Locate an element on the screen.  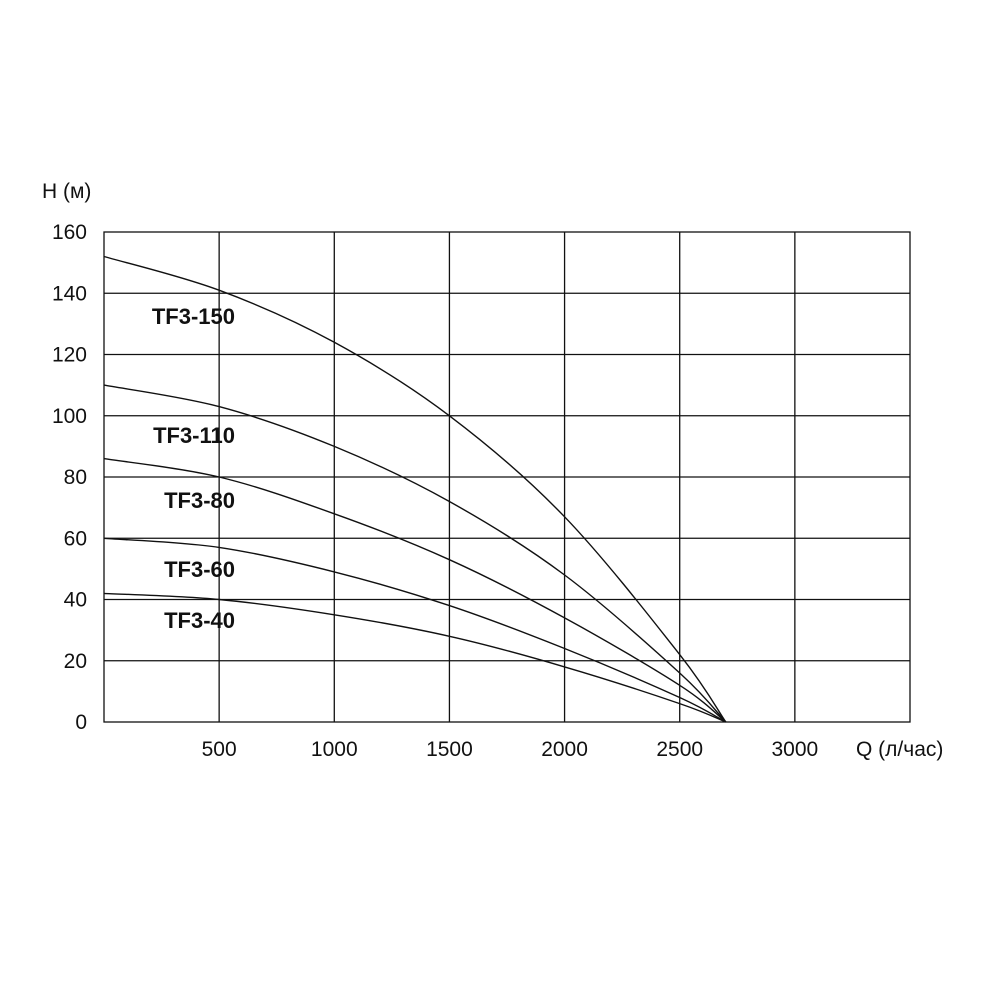
series-label-tf3-80: TF3-80 is located at coordinates (199, 500).